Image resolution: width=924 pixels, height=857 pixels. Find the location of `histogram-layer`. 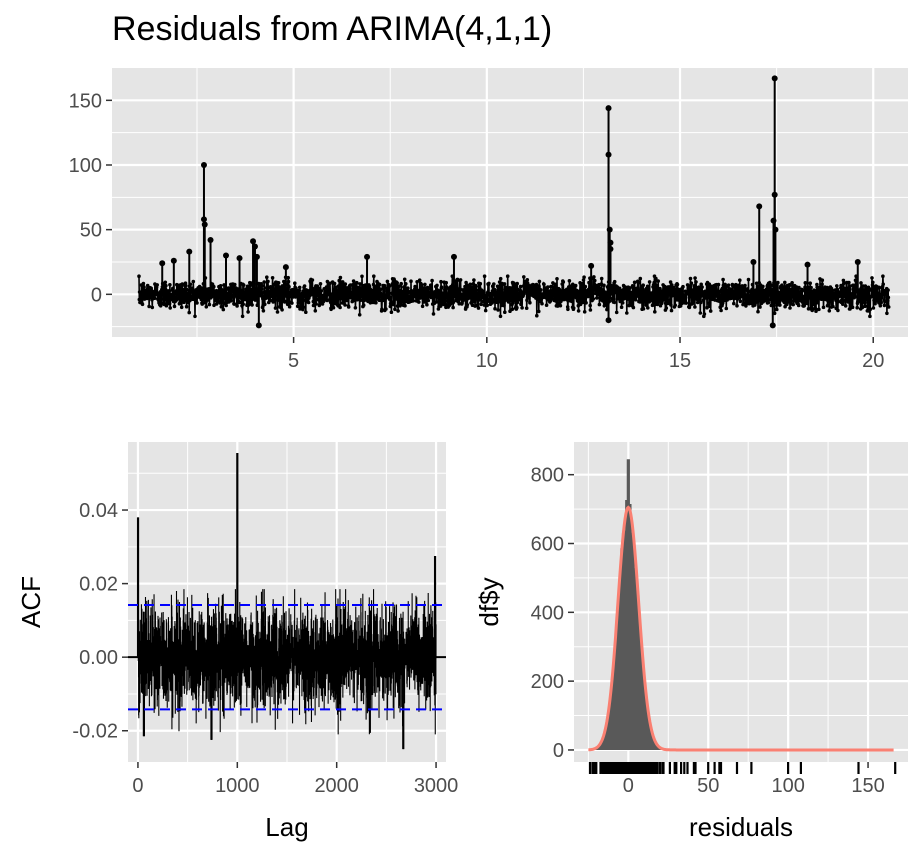

histogram-layer is located at coordinates (741, 605).